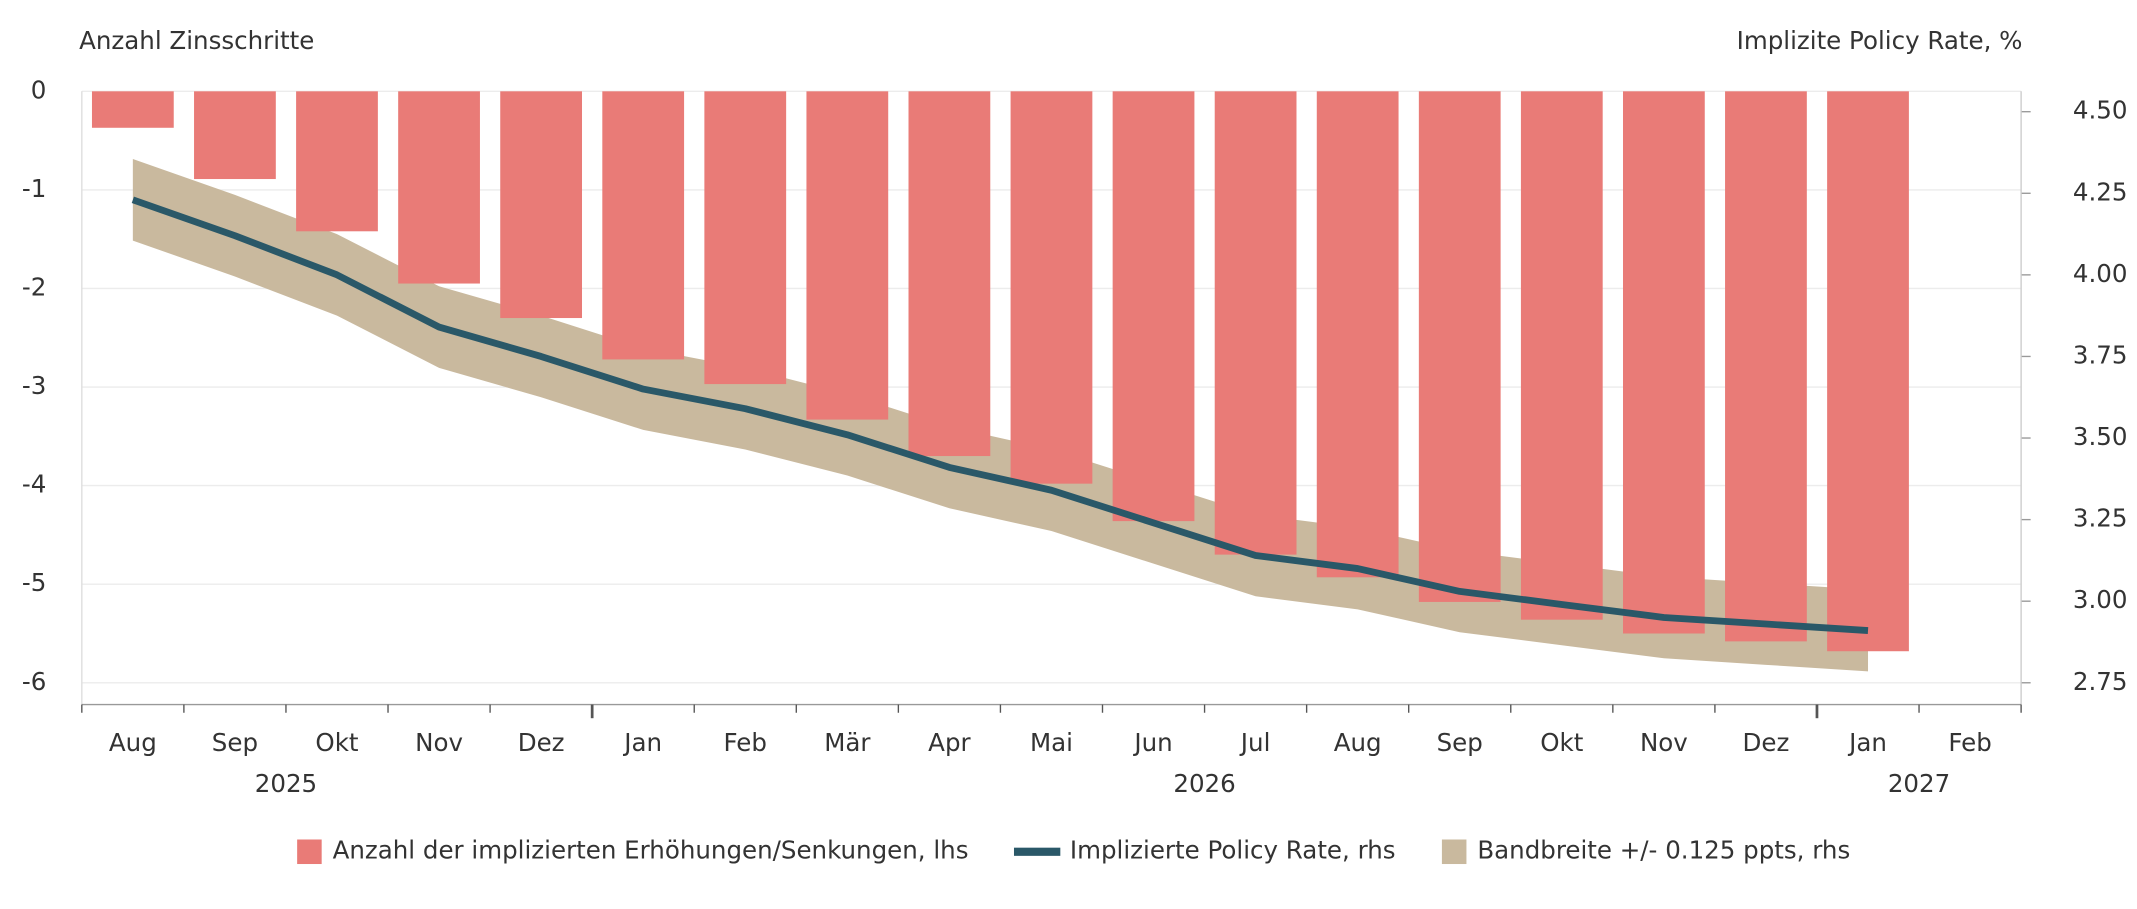  Describe the element at coordinates (1663, 850) in the screenshot. I see `legend-label: Bandbreite +/- 0.125 ppts, rhs` at that location.